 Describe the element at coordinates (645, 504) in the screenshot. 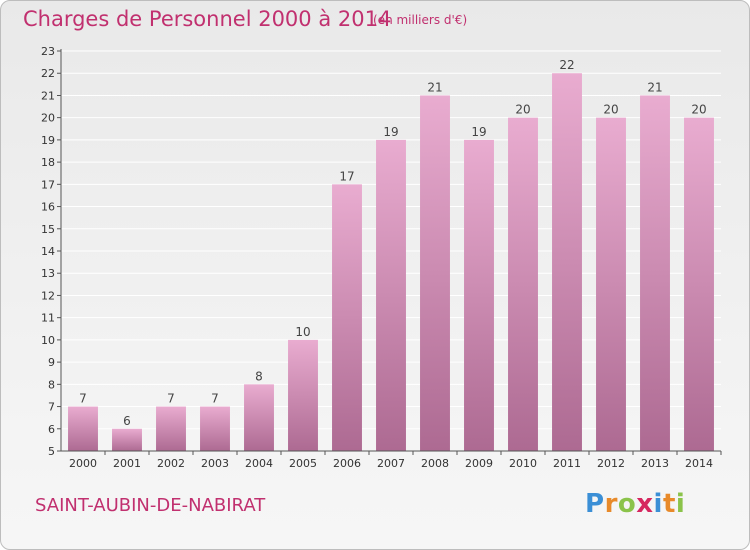

I see `logo-letter: x` at that location.